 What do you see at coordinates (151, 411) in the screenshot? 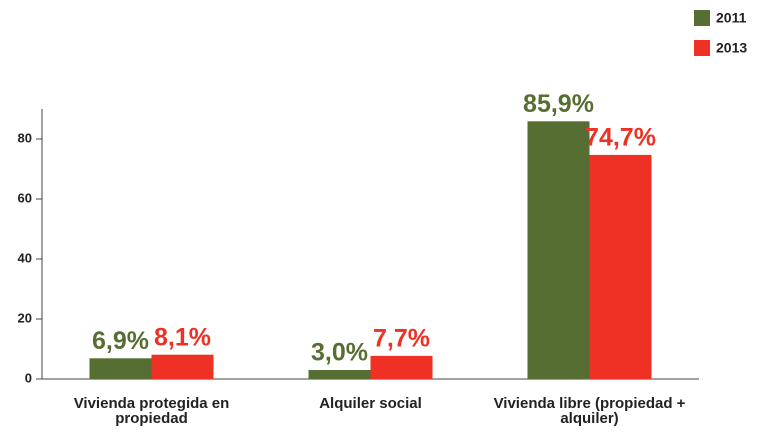
I see `x-tick-label: Vivienda protegida en propiedad` at bounding box center [151, 411].